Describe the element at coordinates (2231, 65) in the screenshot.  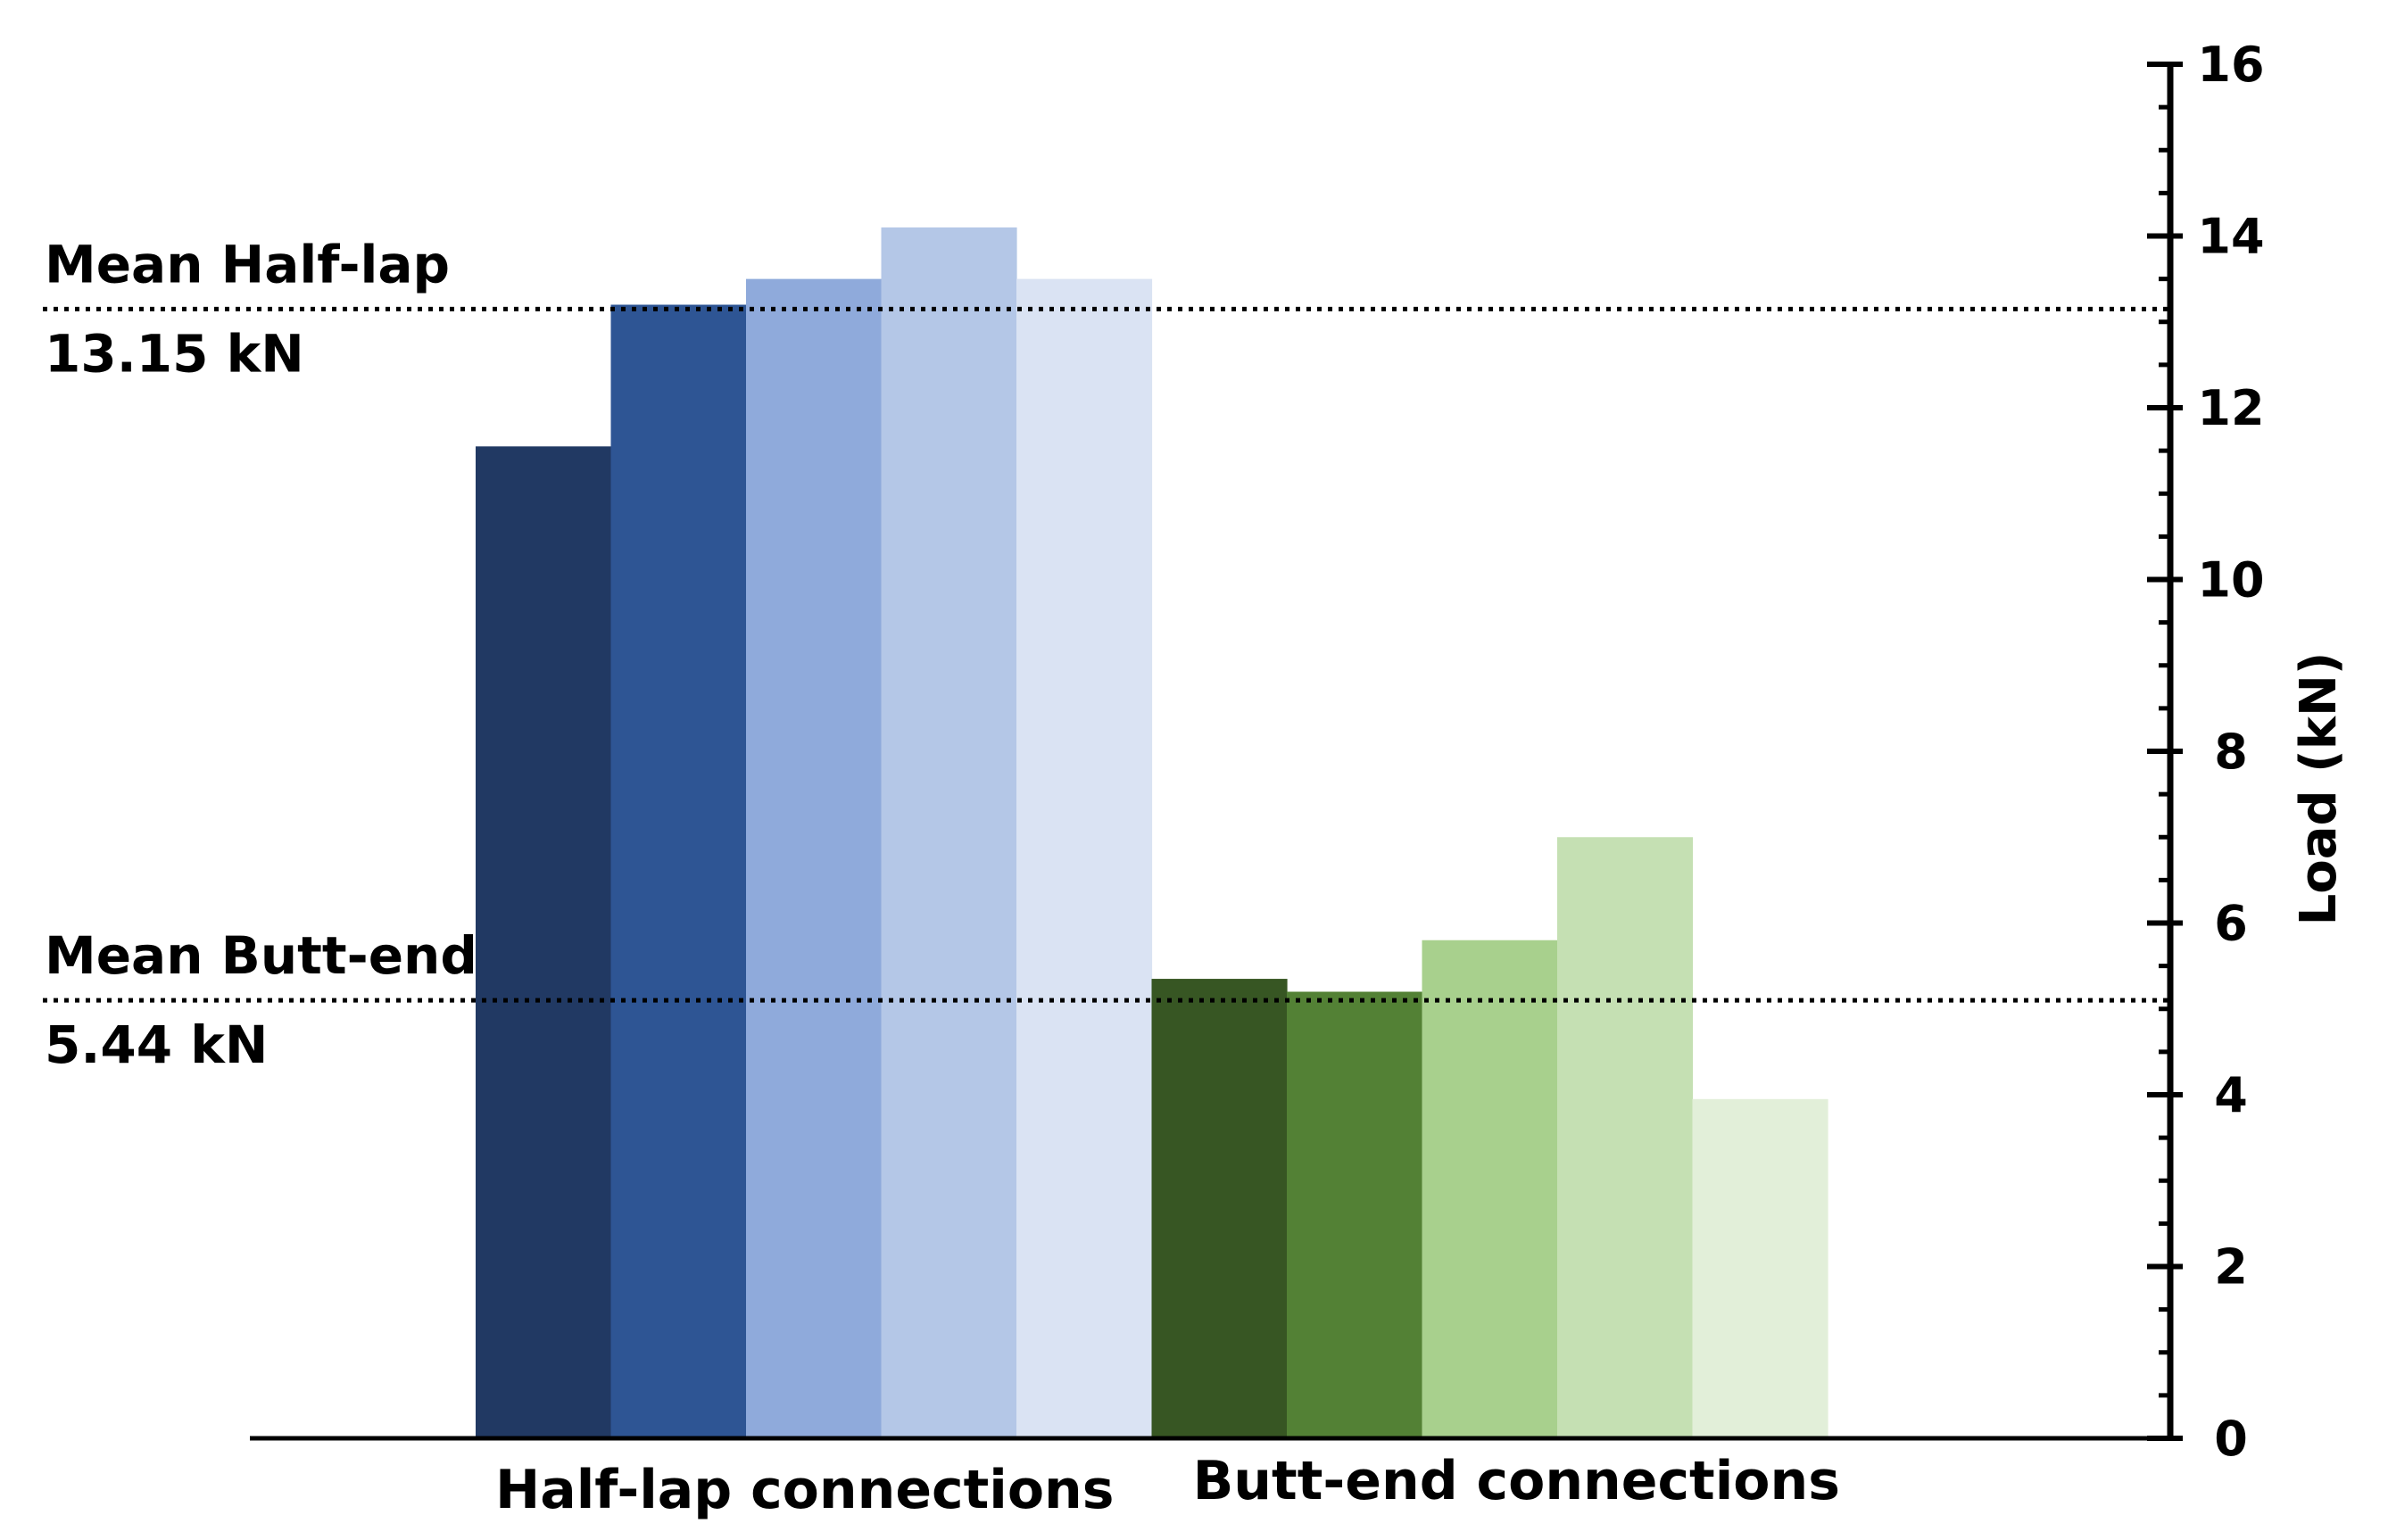
I see `y-tick-label: 16` at that location.